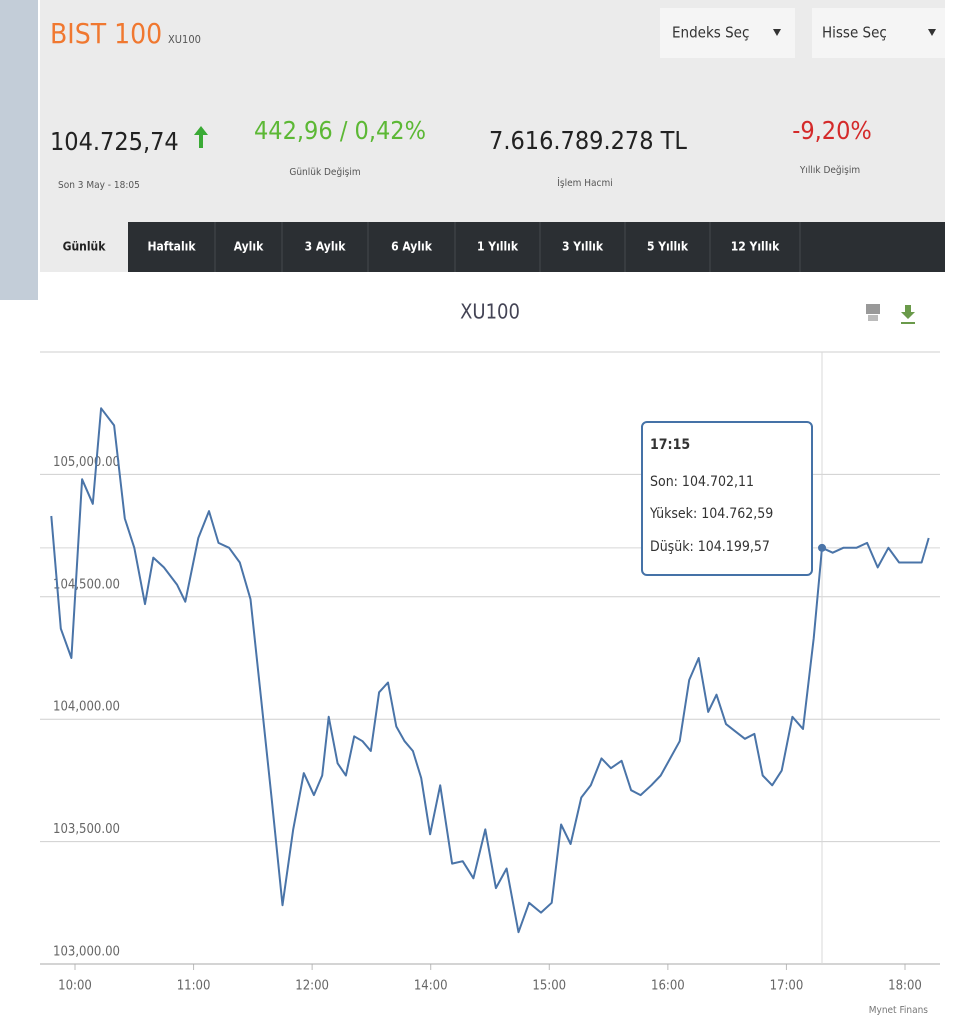 The width and height of the screenshot is (973, 1022). What do you see at coordinates (412, 247) in the screenshot?
I see `tab-label: 6 Aylık` at bounding box center [412, 247].